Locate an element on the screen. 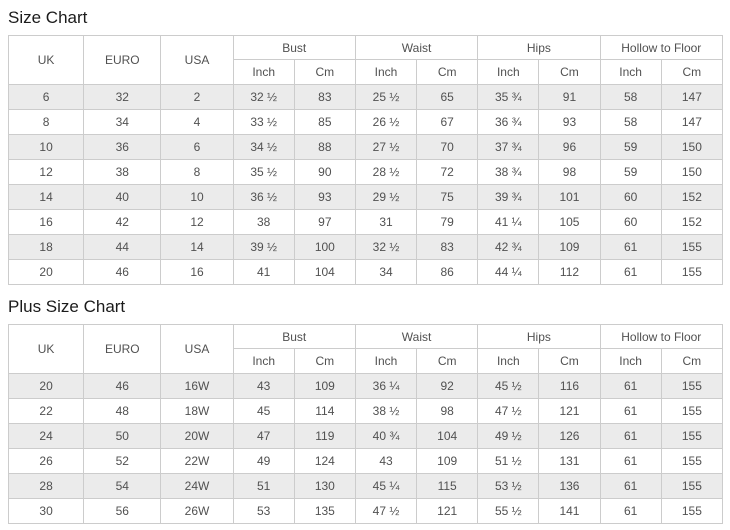 The image size is (730, 530). table-row: 10 36 6 34 ½ 88 27 ½ 70 37 ¾ 96 59 150 is located at coordinates (365, 147).